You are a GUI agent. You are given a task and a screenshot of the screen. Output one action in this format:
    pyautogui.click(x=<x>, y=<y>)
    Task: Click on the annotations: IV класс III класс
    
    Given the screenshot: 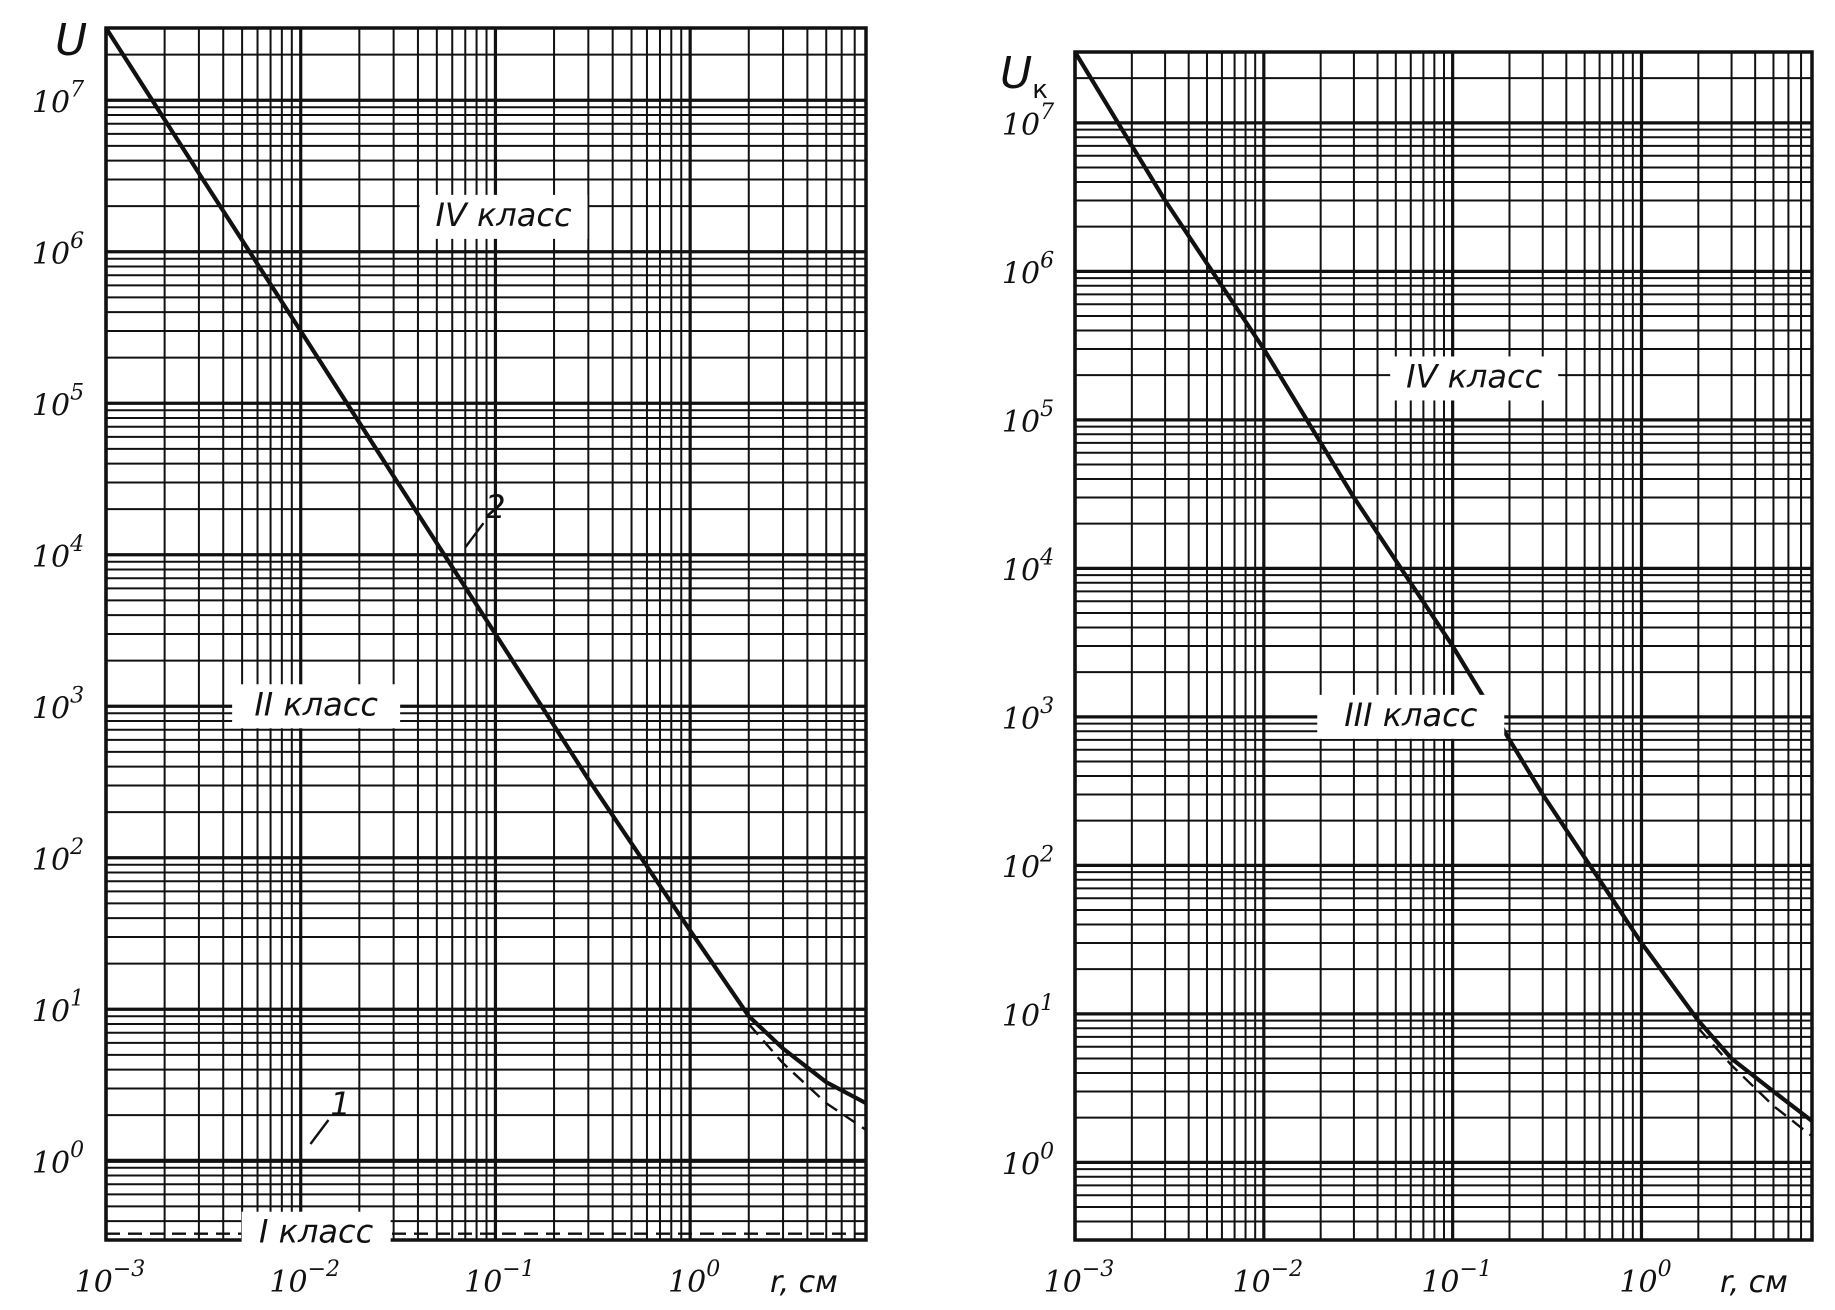 What is the action you would take?
    pyautogui.click(x=1438, y=547)
    